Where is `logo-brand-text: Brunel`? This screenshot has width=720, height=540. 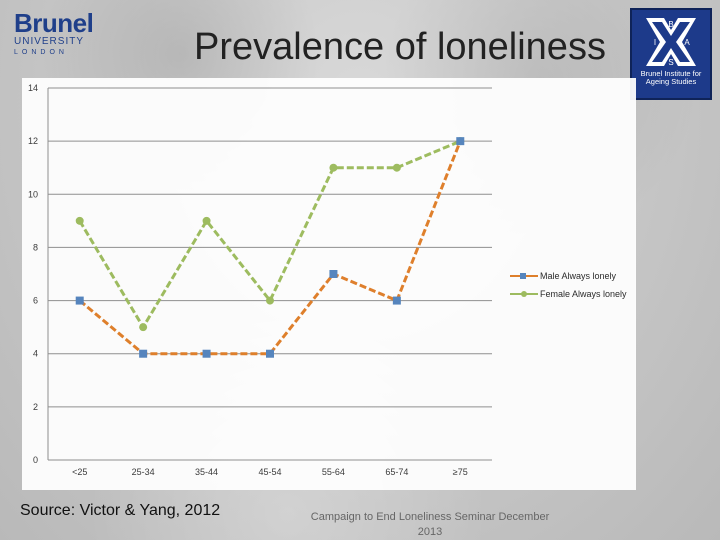
logo-brand-text: Brunel is located at coordinates (54, 23).